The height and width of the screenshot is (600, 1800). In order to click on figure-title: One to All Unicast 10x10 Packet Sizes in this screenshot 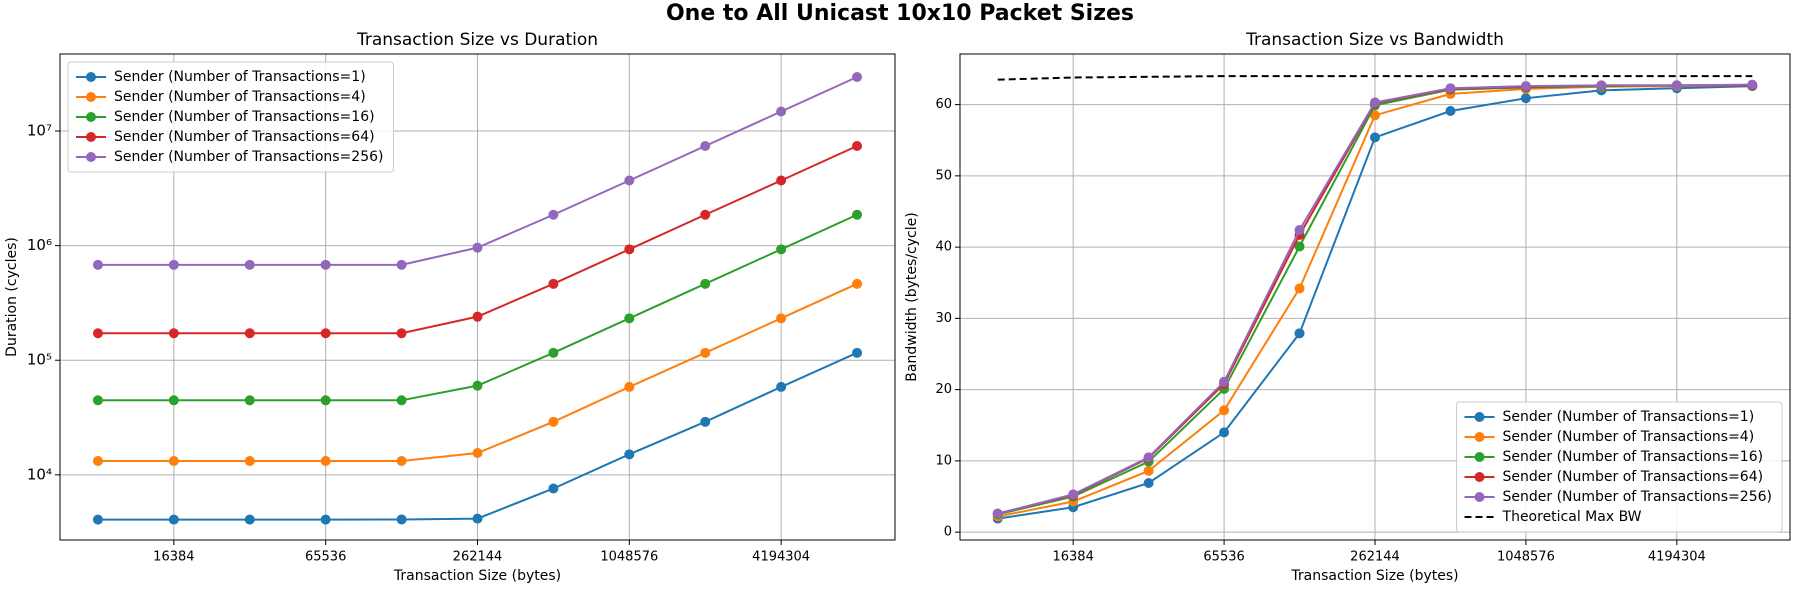, I will do `click(900, 13)`.